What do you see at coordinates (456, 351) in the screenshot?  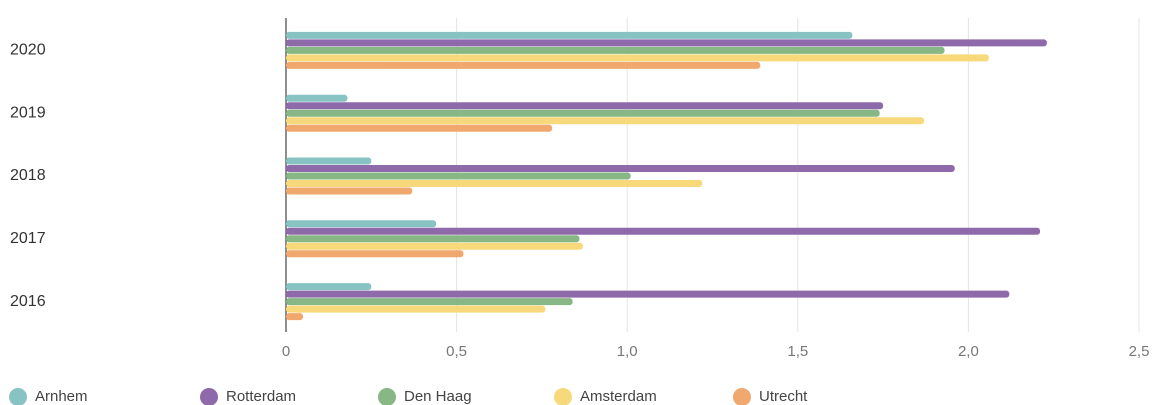 I see `x-tick-label: 0,5` at bounding box center [456, 351].